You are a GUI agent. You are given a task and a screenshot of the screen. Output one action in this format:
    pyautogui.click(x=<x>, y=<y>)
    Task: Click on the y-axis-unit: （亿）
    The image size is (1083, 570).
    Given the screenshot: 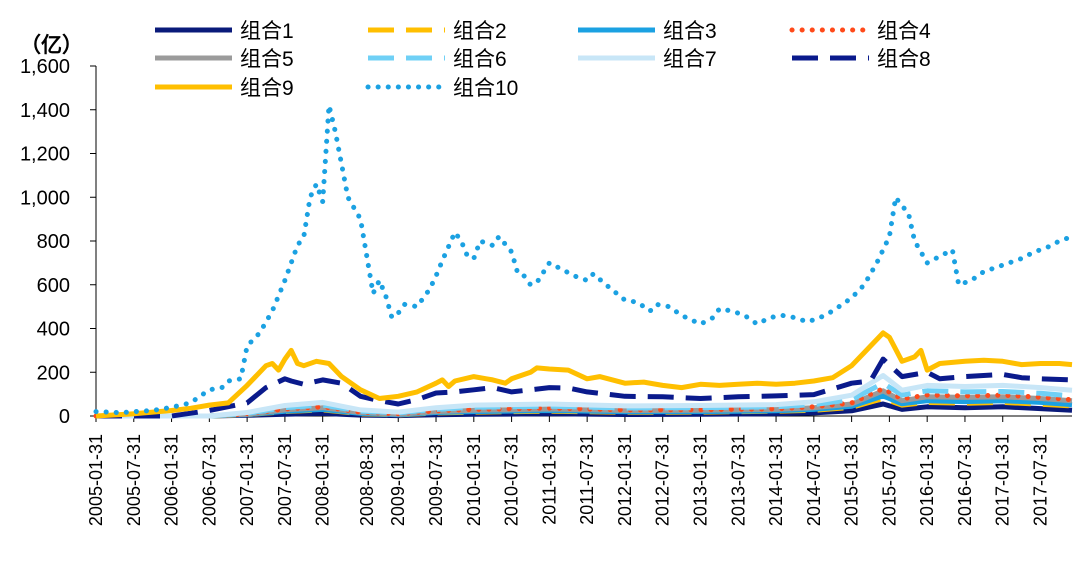 What is the action you would take?
    pyautogui.click(x=51, y=45)
    